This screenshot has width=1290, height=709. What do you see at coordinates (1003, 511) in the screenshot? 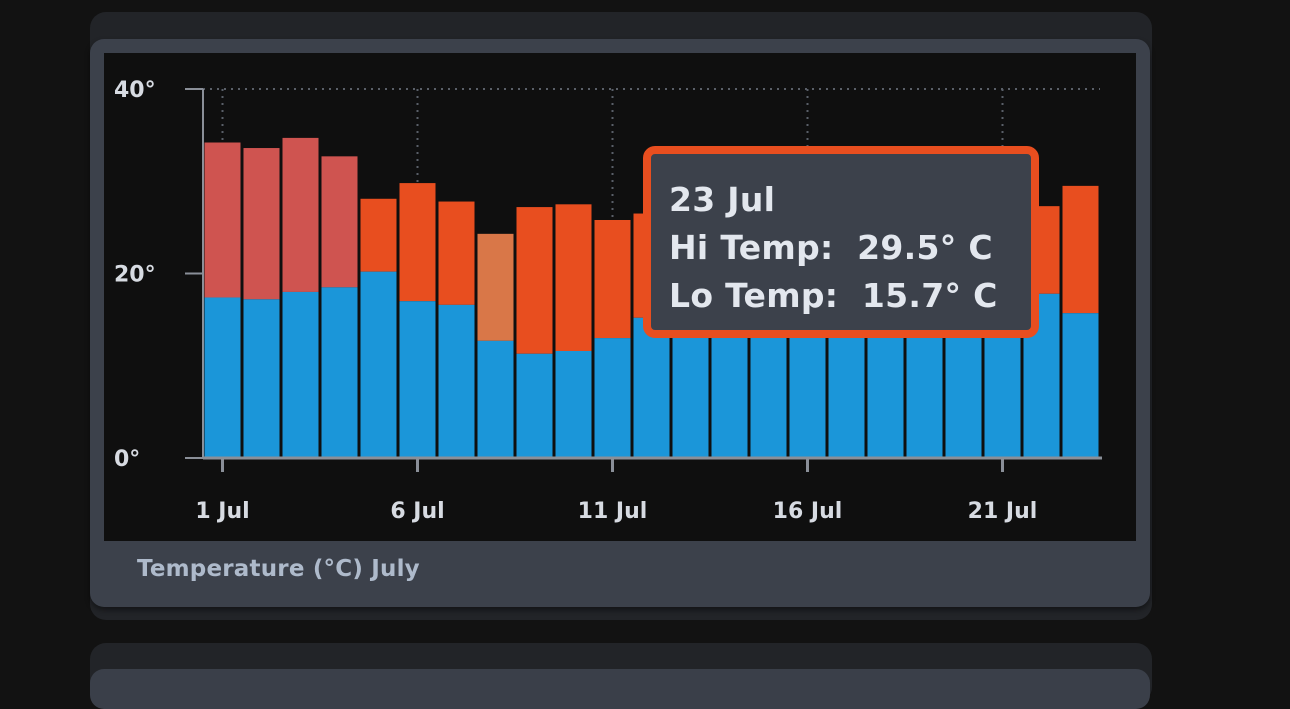
I see `x-tick-label: 21 Jul` at bounding box center [1003, 511].